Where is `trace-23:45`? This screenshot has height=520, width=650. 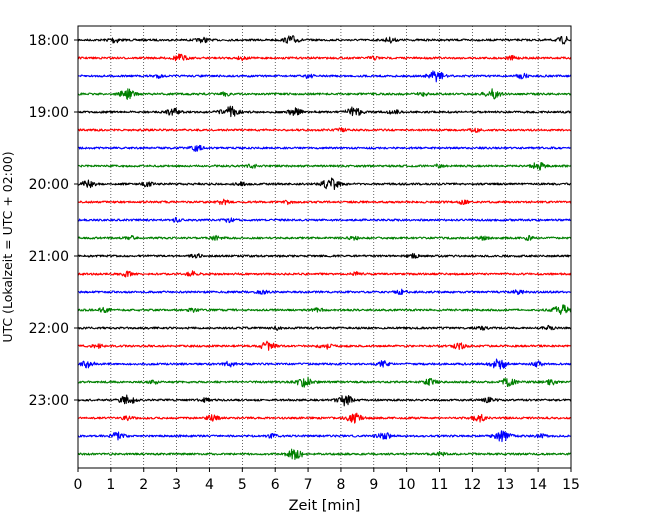
trace-23:45 is located at coordinates (324, 454).